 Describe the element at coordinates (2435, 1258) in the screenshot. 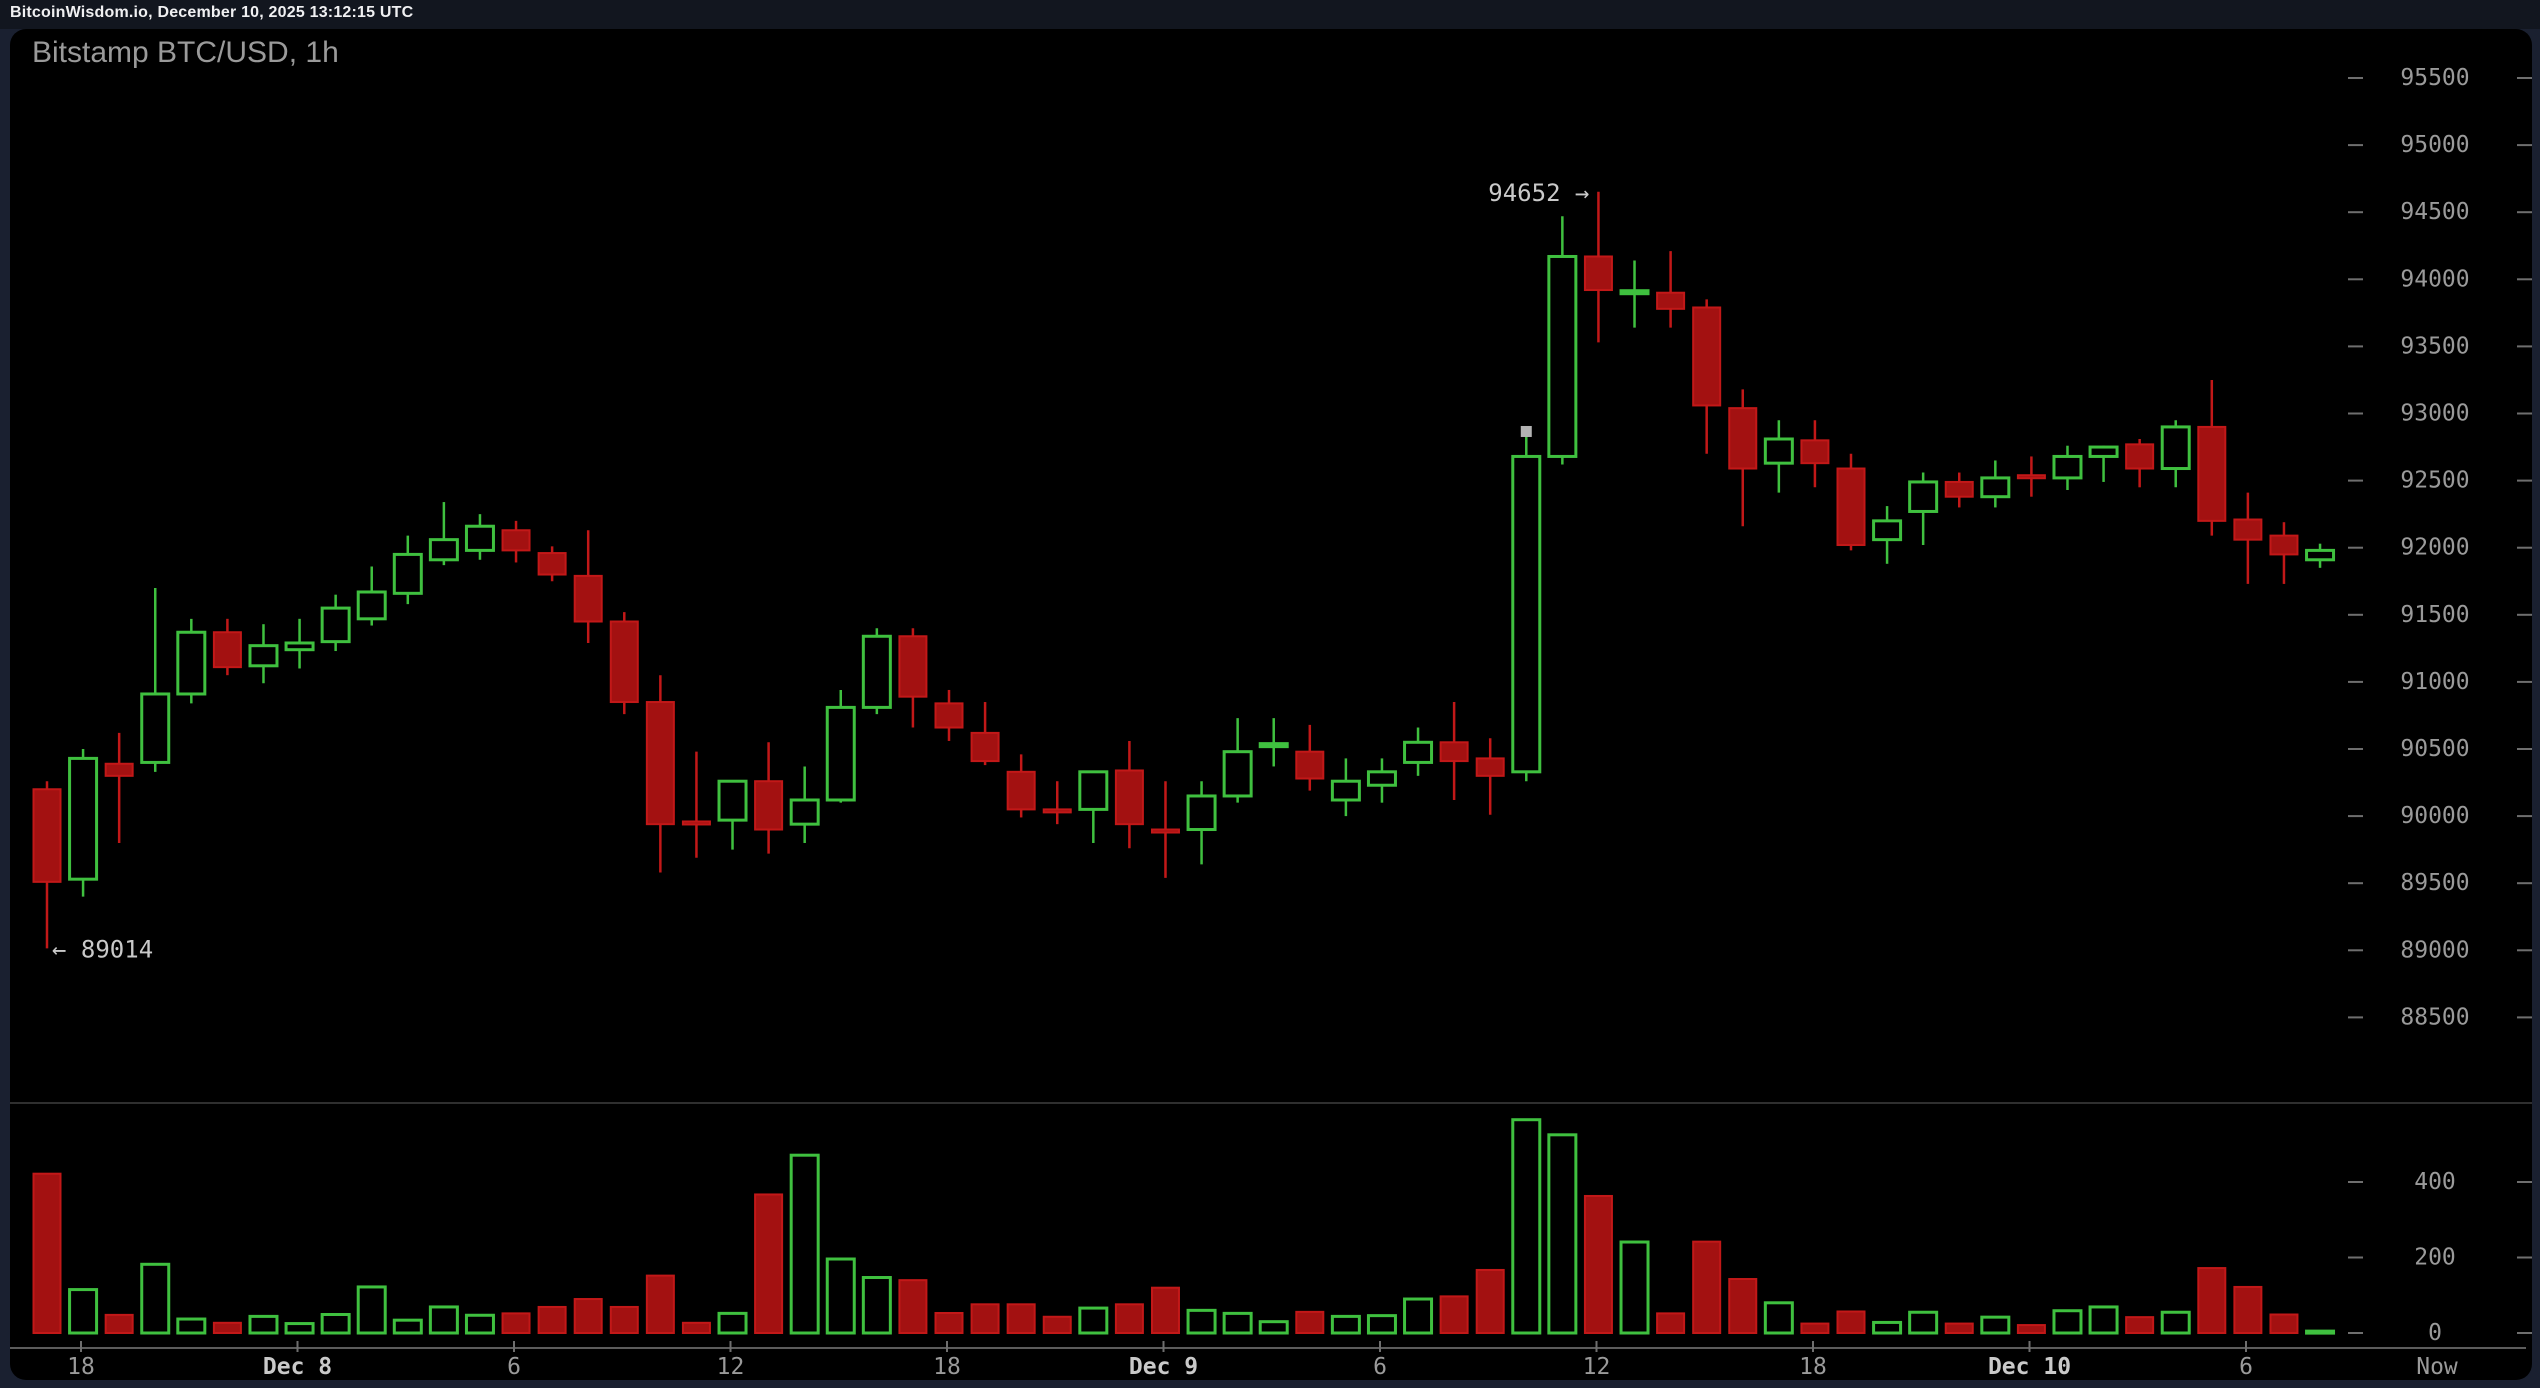

I see `svg-text: 200` at that location.